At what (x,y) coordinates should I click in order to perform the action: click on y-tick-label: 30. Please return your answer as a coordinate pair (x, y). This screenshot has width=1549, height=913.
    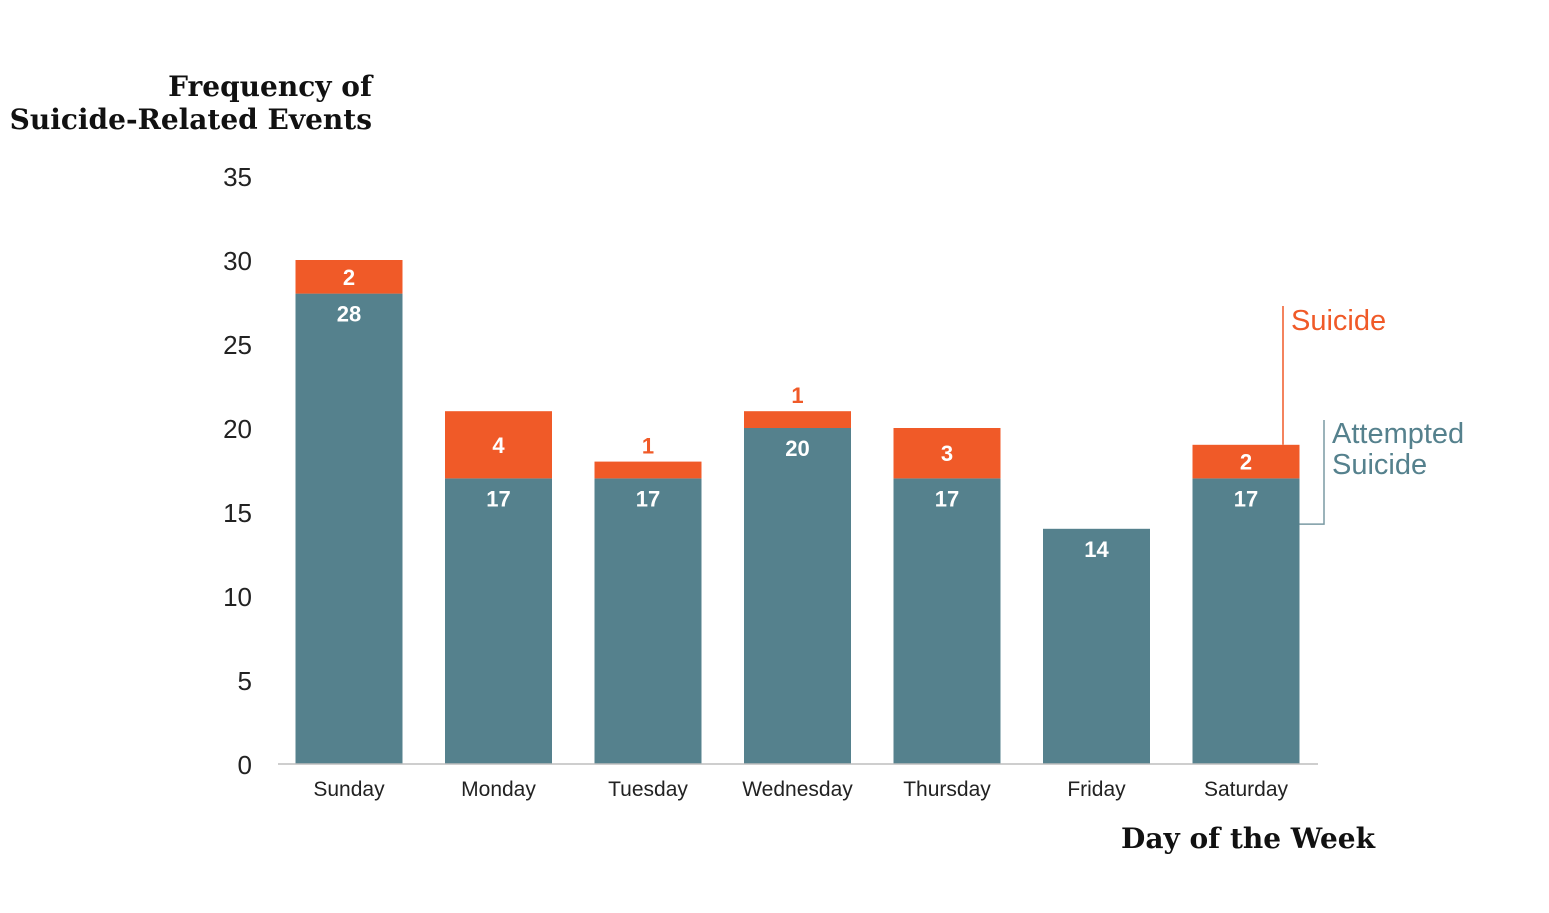
    Looking at the image, I should click on (237, 261).